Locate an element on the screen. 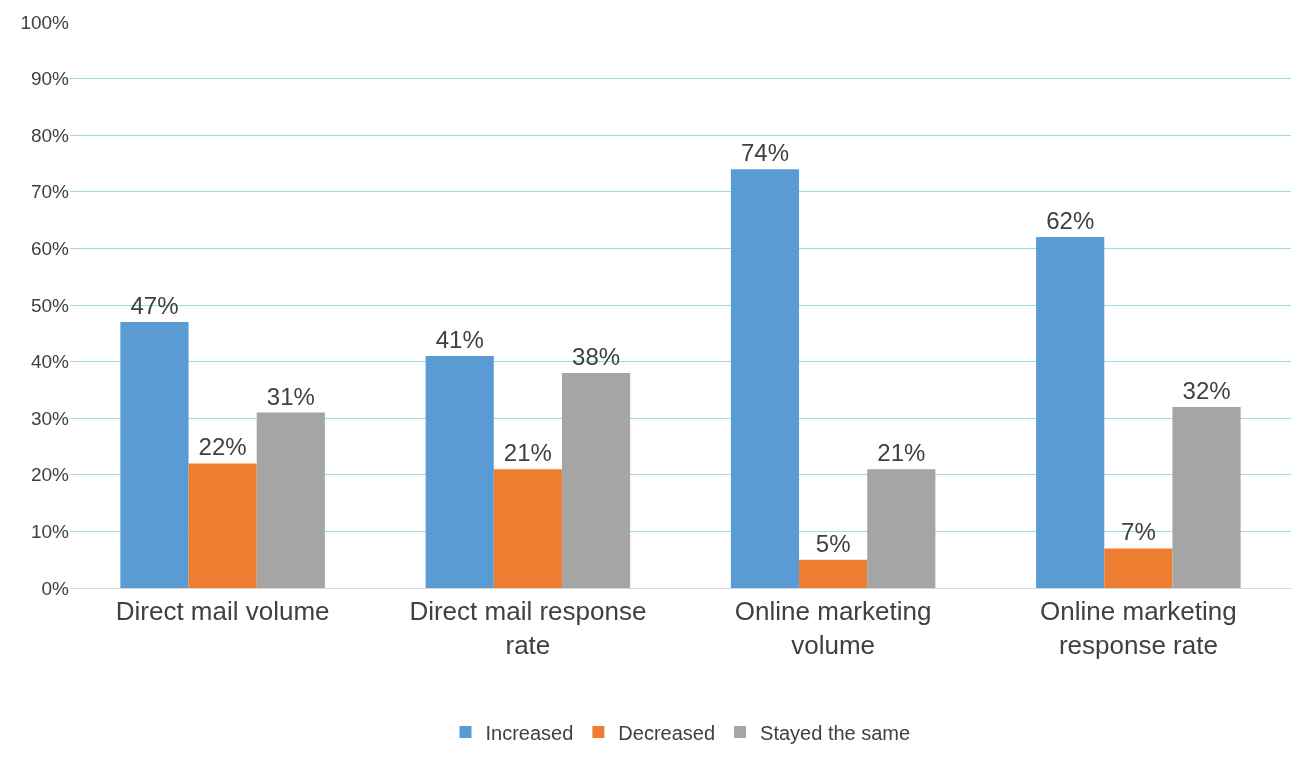 This screenshot has width=1301, height=762. y-tick-label: 90% is located at coordinates (50, 79).